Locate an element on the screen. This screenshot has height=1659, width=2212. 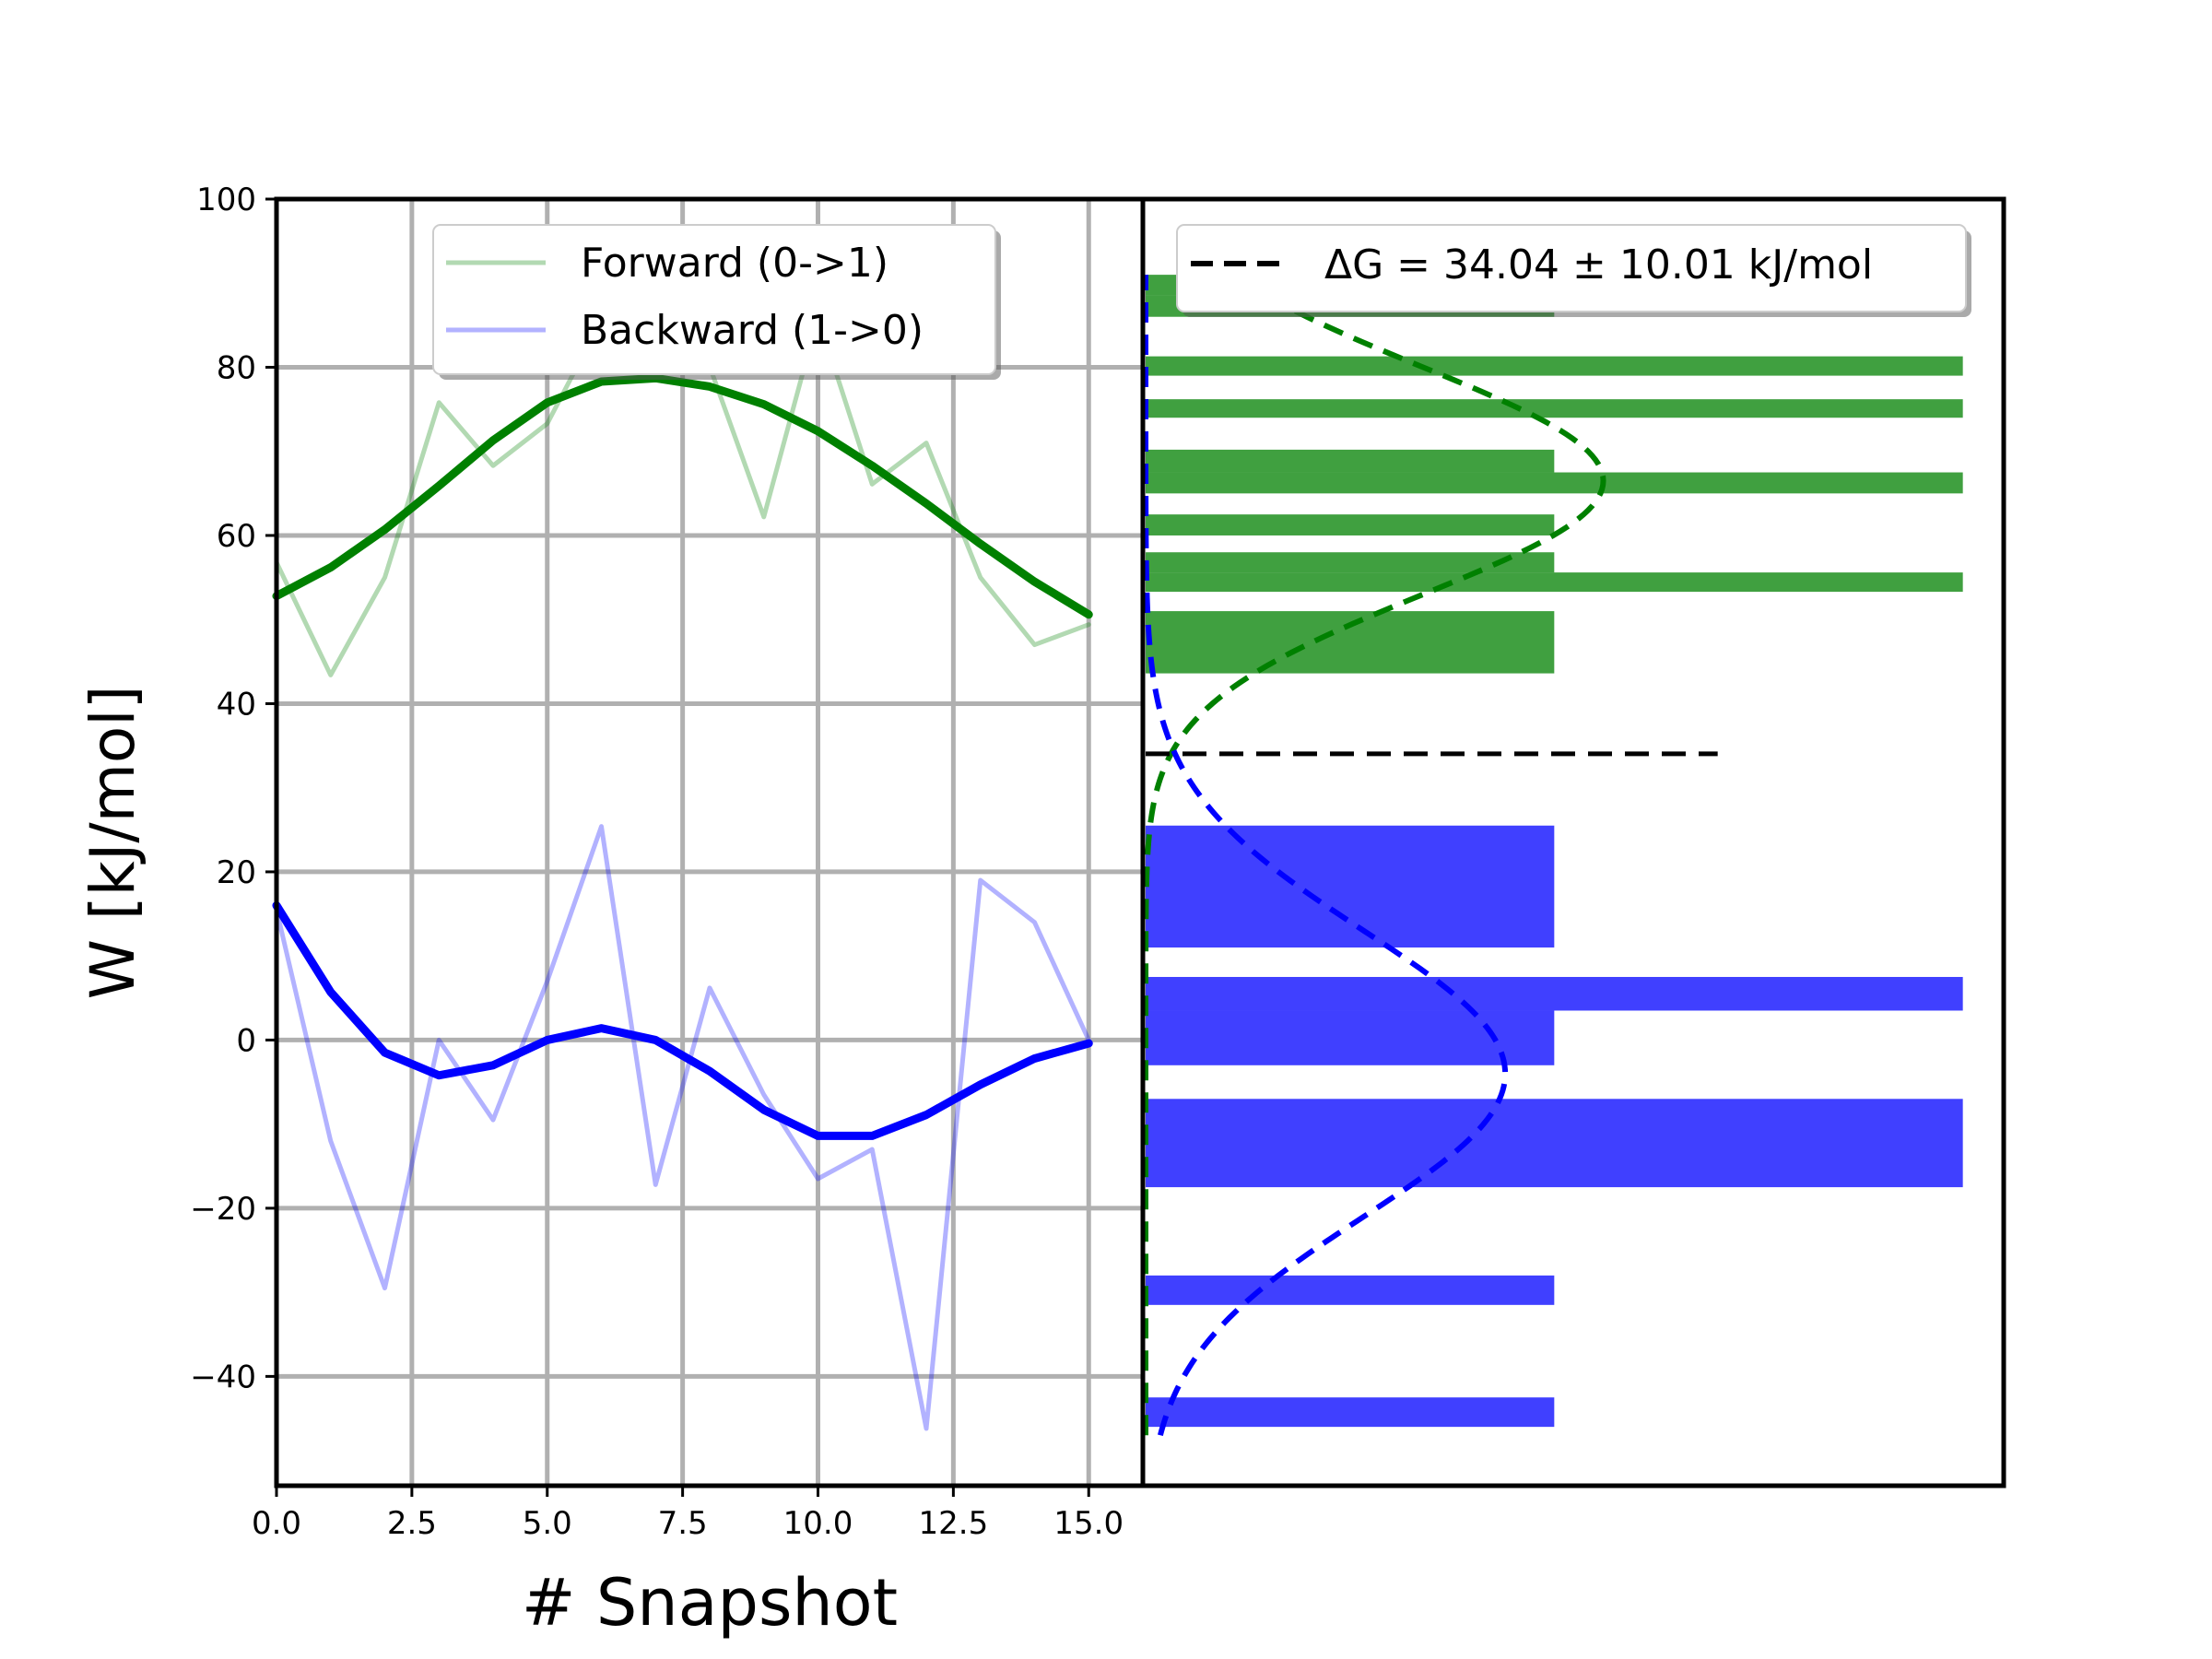
gaussian-fit-curves is located at coordinates (1374, 854).